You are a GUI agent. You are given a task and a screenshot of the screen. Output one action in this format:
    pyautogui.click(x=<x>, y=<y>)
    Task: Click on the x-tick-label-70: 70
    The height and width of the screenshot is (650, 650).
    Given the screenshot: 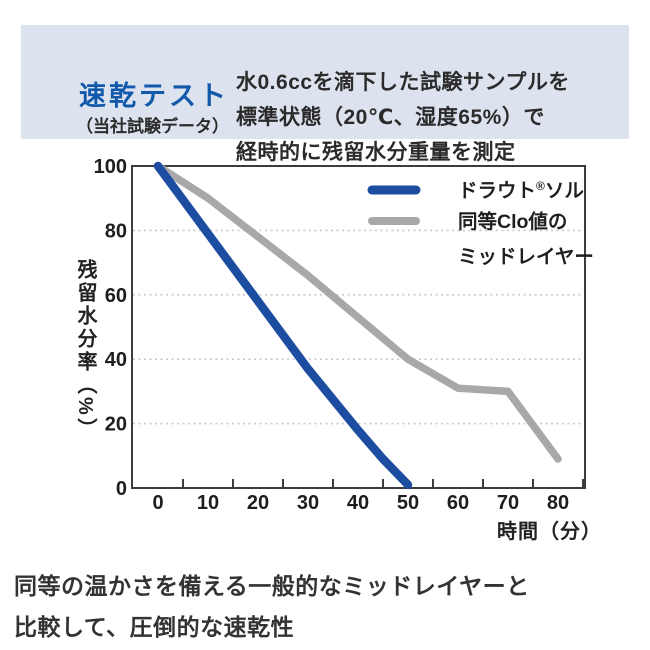 What is the action you would take?
    pyautogui.click(x=508, y=503)
    